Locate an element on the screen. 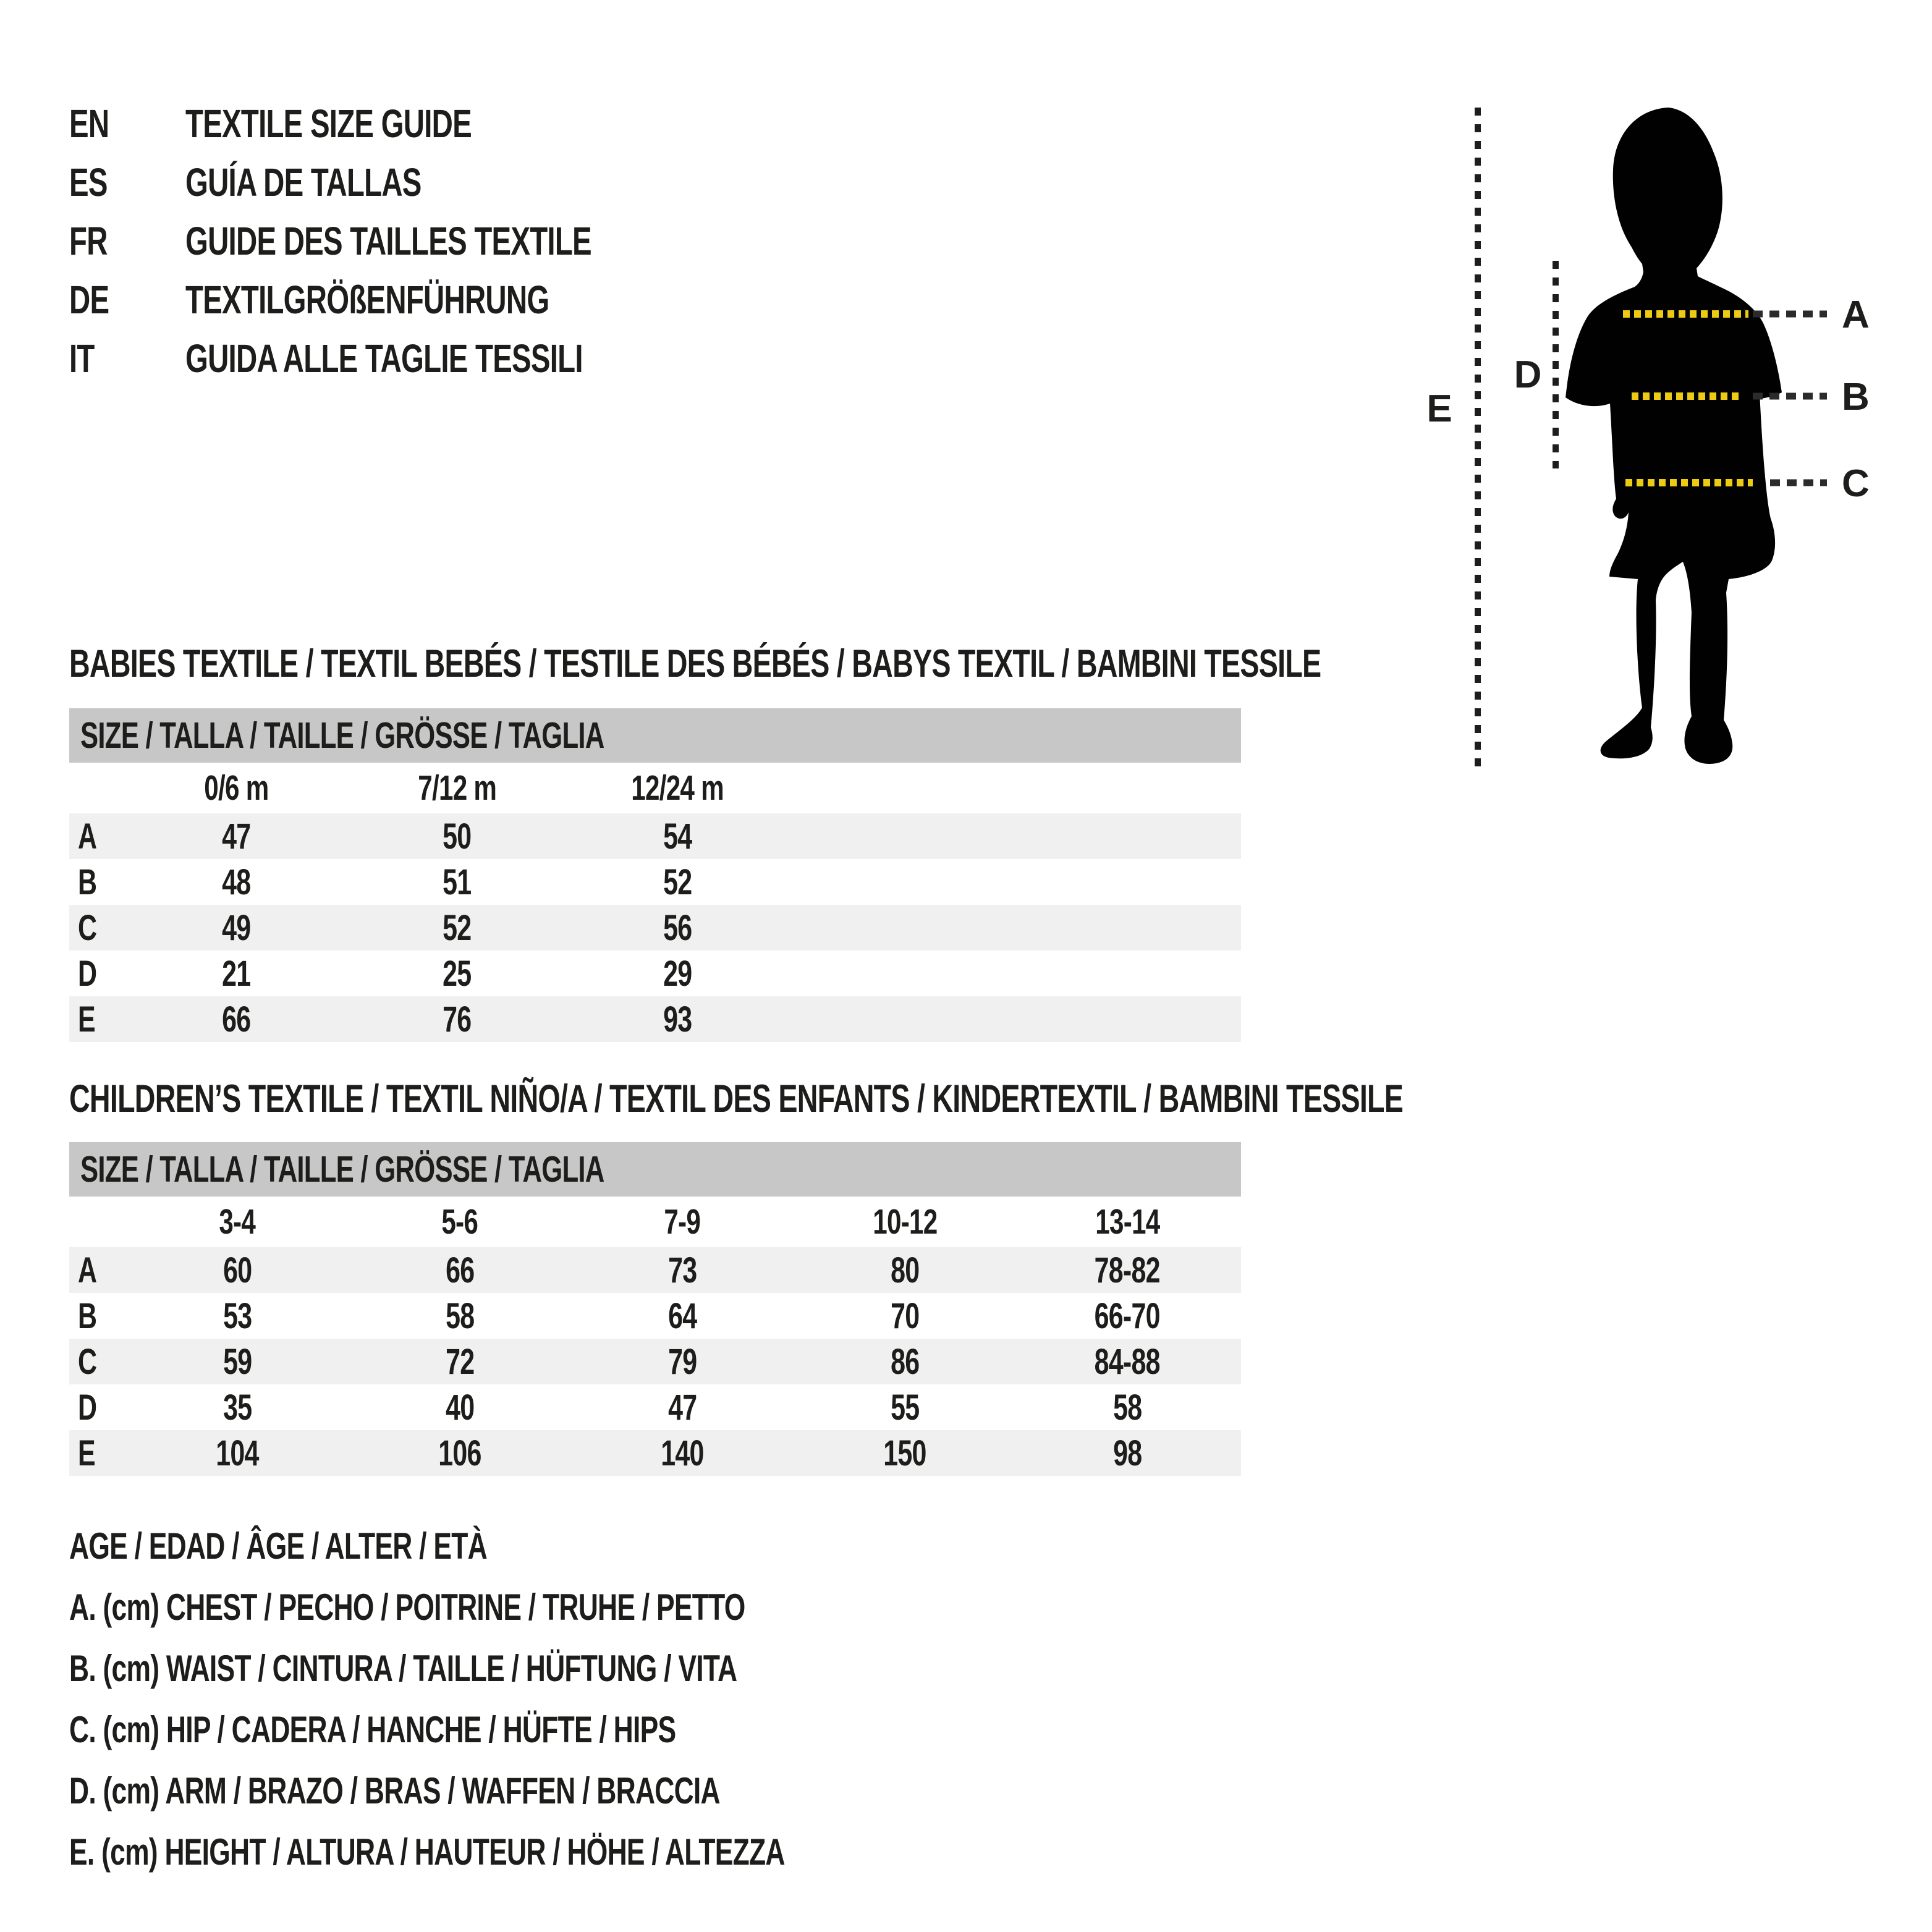 Image resolution: width=1932 pixels, height=1932 pixels. guide-title-en: TEXTILE SIZE GUIDE is located at coordinates (328, 123).